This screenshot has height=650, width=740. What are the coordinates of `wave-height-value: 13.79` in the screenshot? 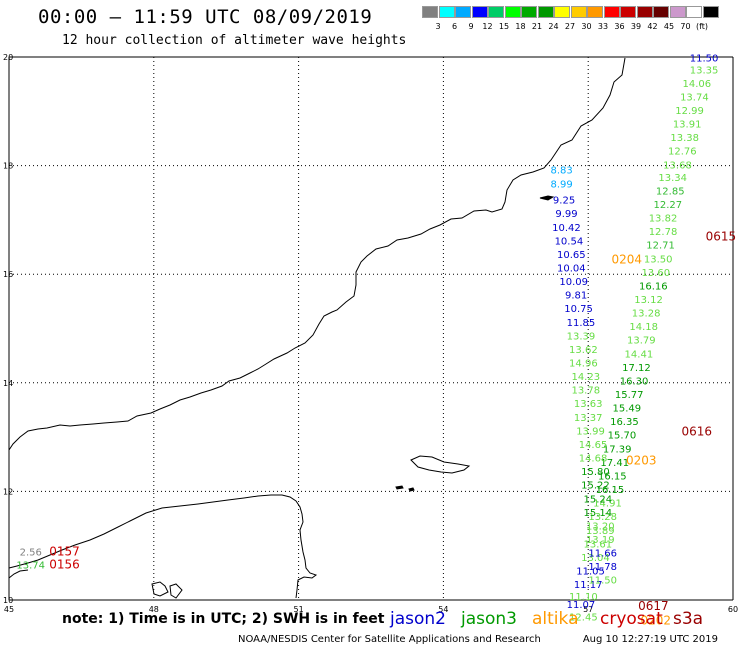 It's located at (641, 341).